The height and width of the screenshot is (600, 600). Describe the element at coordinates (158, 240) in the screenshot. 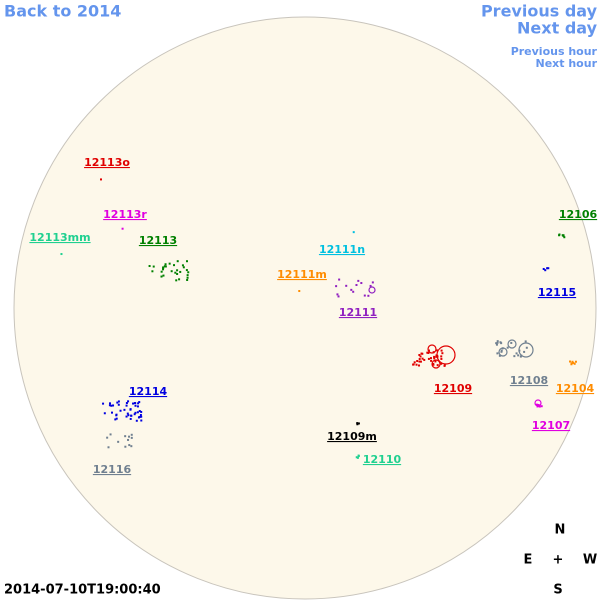

I see `region-label: 12113` at that location.